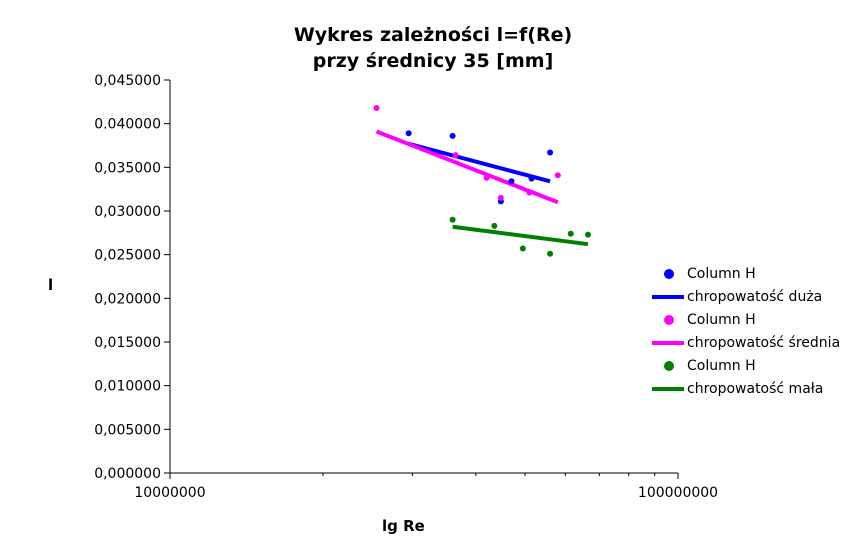 Image resolution: width=866 pixels, height=548 pixels. Describe the element at coordinates (51, 285) in the screenshot. I see `y-axis-label: l` at that location.